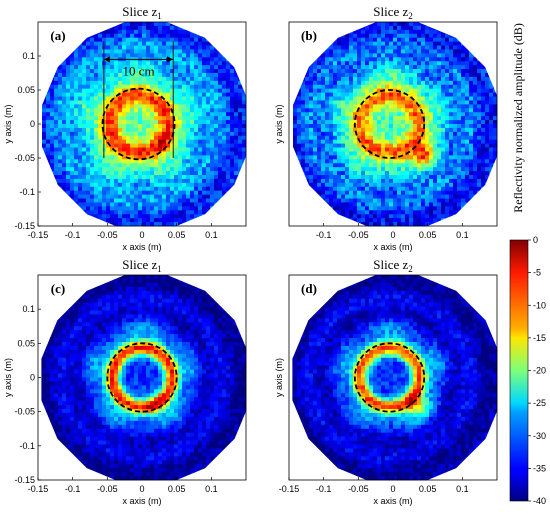 This screenshot has height=516, width=550. Describe the element at coordinates (539, 403) in the screenshot. I see `colorbar-tick-label: -25` at that location.